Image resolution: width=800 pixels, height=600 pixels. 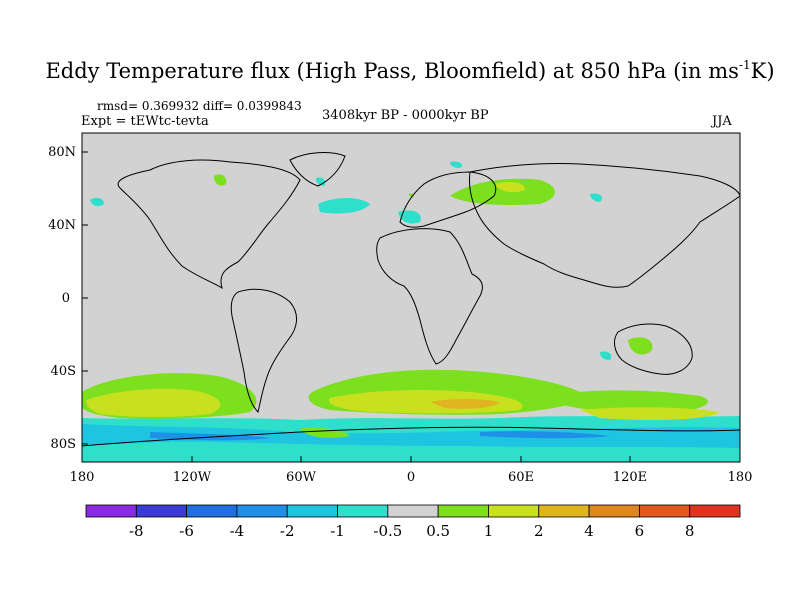 I want to click on lat-label: 40N, so click(x=62, y=225).